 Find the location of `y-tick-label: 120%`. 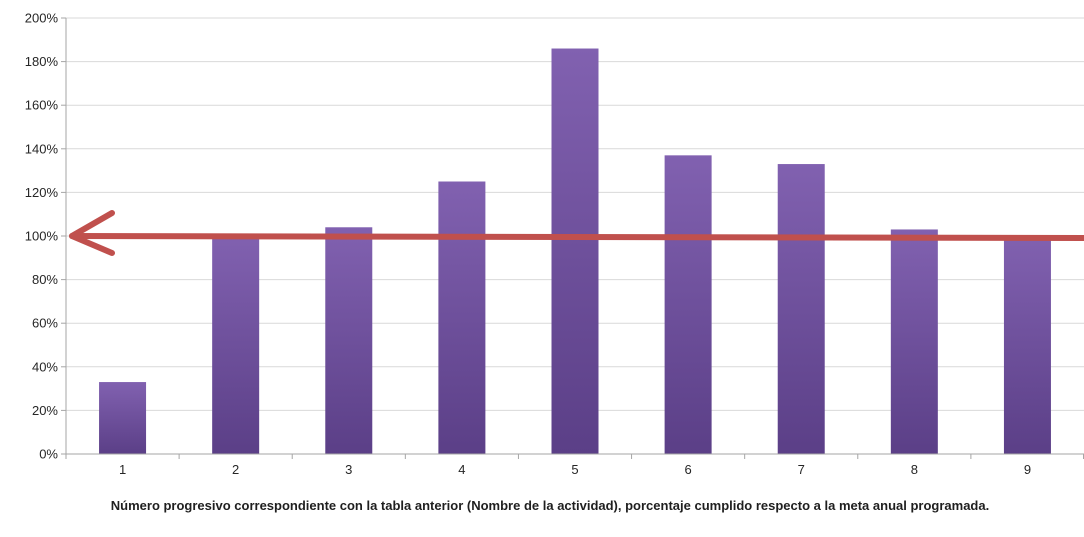

y-tick-label: 120% is located at coordinates (42, 192).